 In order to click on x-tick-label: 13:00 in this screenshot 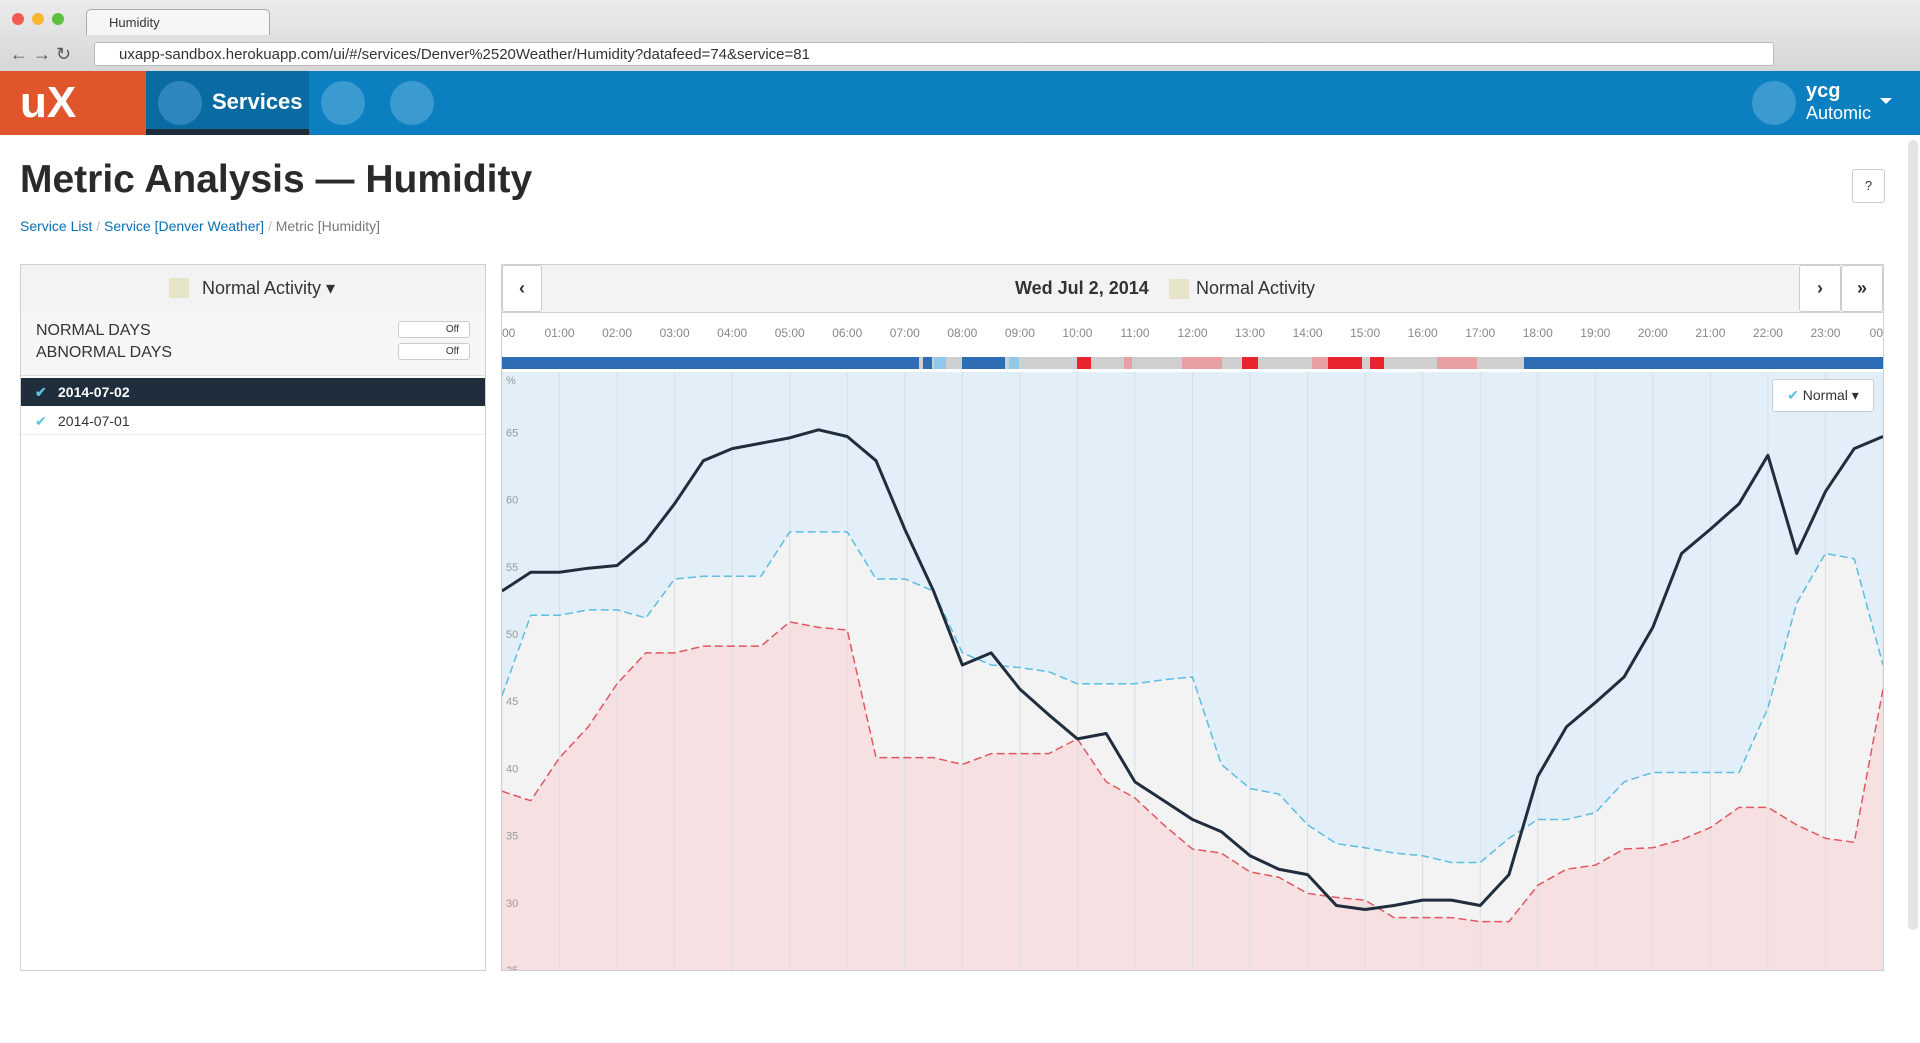, I will do `click(1250, 333)`.